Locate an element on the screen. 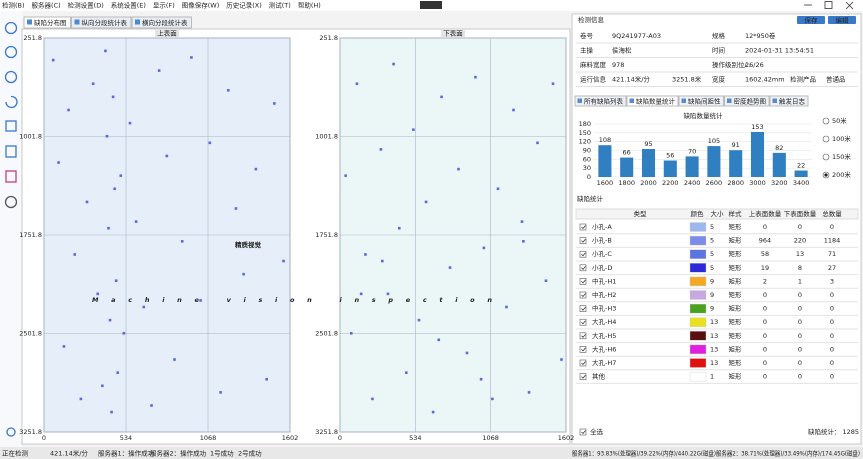  chart-icon is located at coordinates (11, 126).